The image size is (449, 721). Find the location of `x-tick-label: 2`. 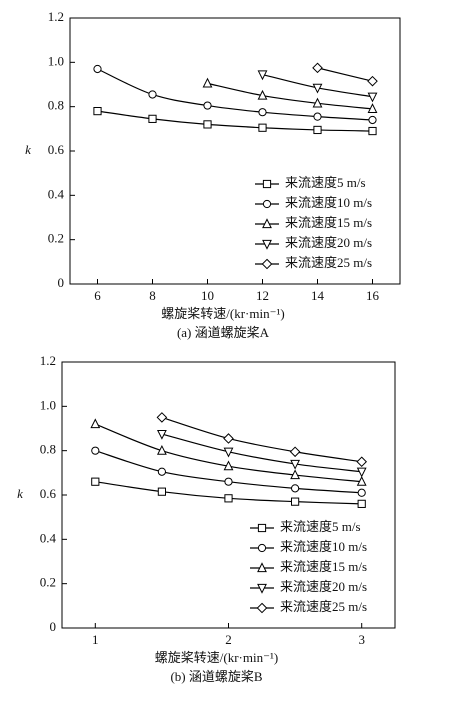

x-tick-label: 2 is located at coordinates (228, 639).